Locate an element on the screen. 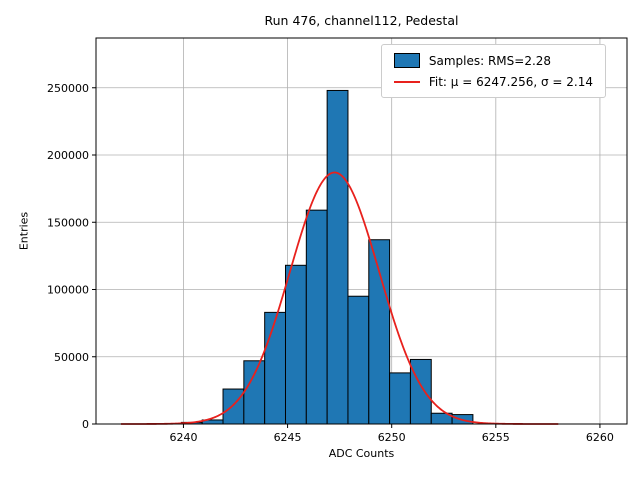 Image resolution: width=640 pixels, height=480 pixels. legend-entry-samples: Samples: RMS=2.28 is located at coordinates (493, 60).